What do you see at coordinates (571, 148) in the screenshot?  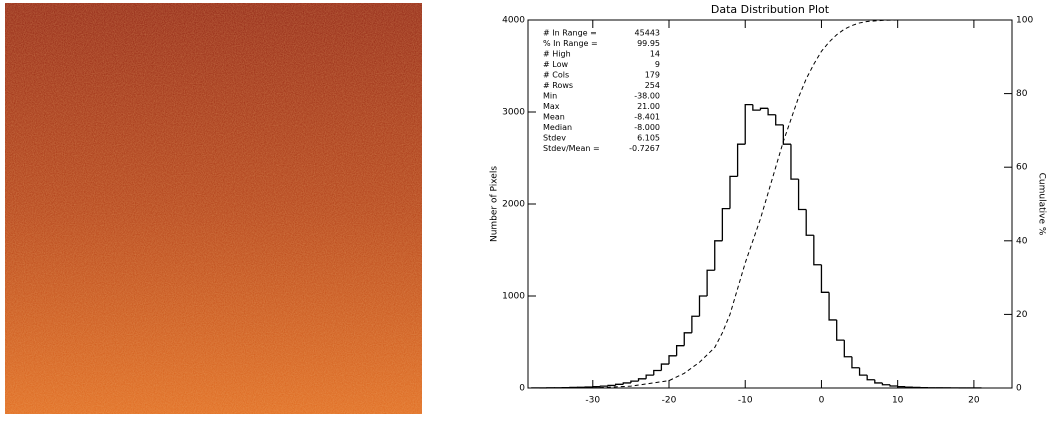 I see `stat-label: Stdev/Mean =` at bounding box center [571, 148].